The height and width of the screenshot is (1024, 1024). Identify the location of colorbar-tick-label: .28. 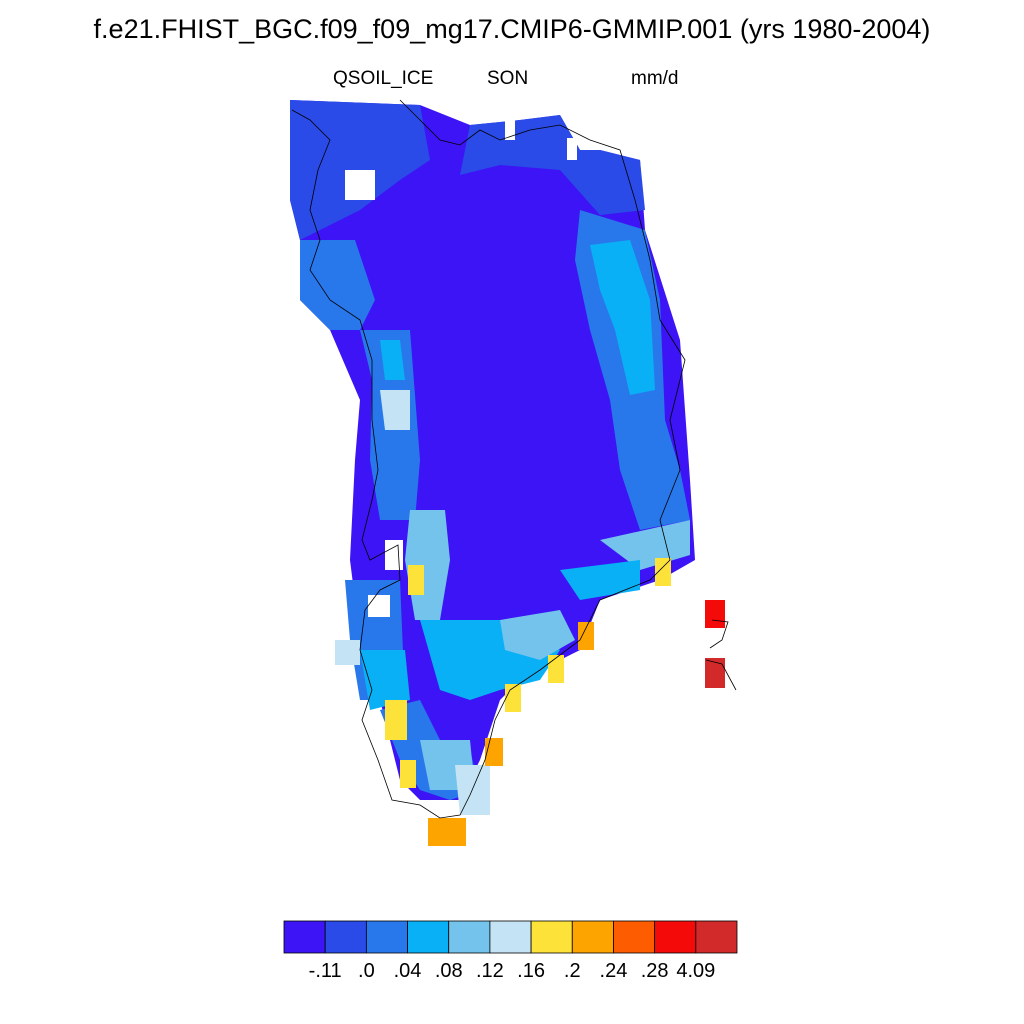
(654, 971).